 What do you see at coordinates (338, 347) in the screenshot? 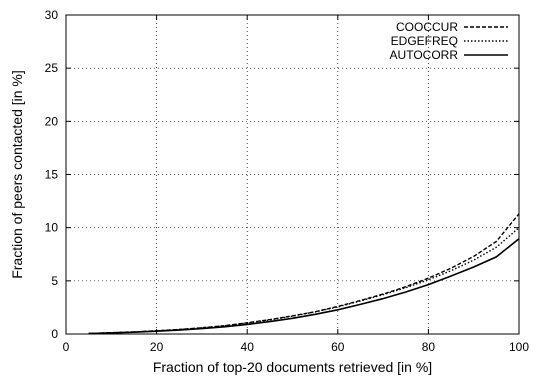
I see `x-tick-label: 60` at bounding box center [338, 347].